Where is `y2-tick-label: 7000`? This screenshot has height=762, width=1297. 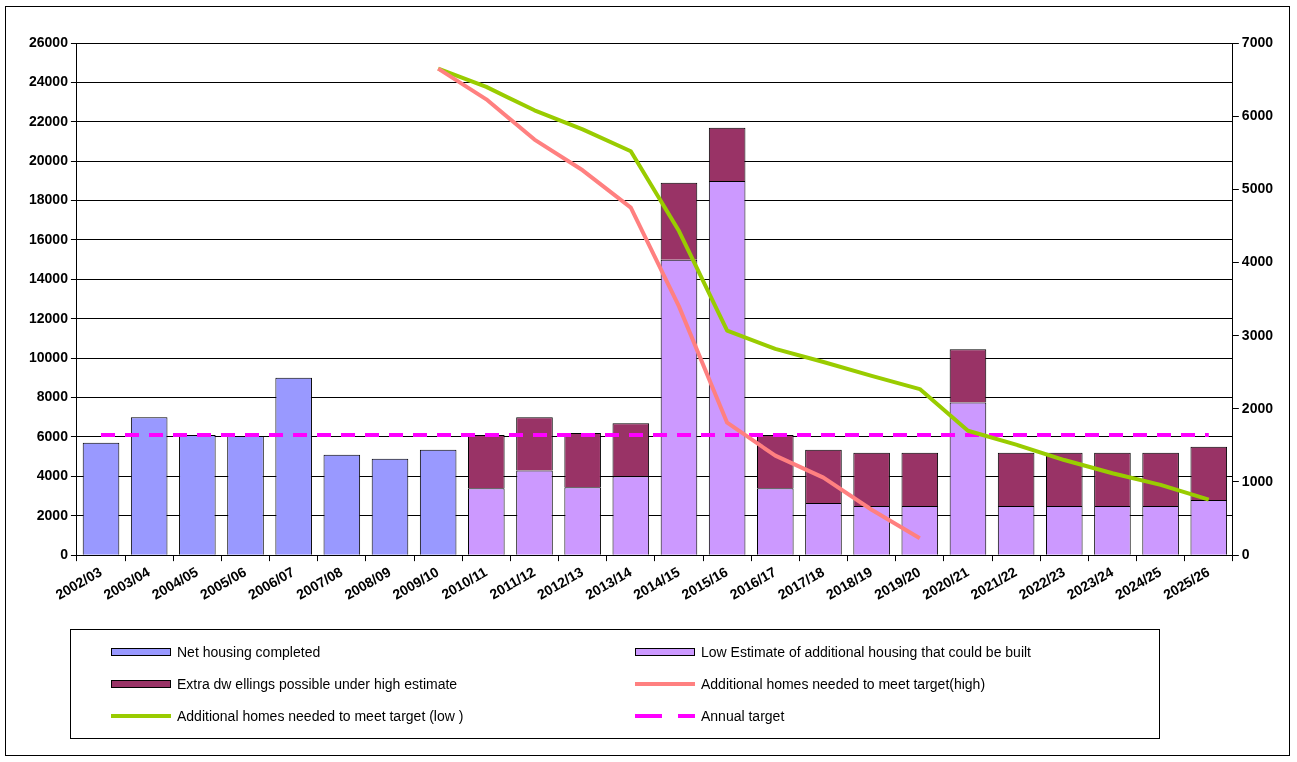
y2-tick-label: 7000 is located at coordinates (1257, 41).